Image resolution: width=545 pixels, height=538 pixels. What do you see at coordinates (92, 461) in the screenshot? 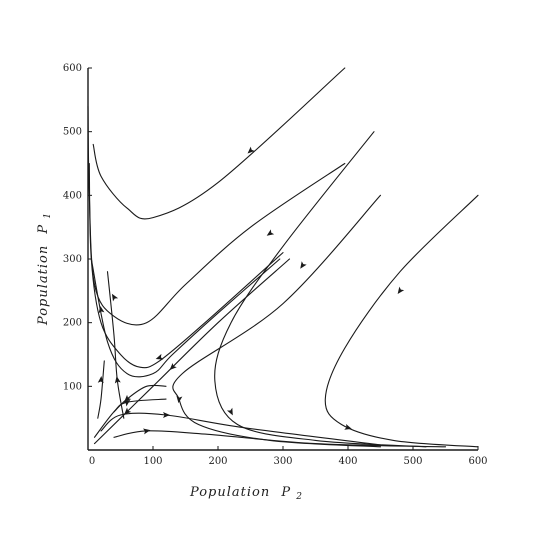
I see `x-tick-label: 0` at bounding box center [92, 461].